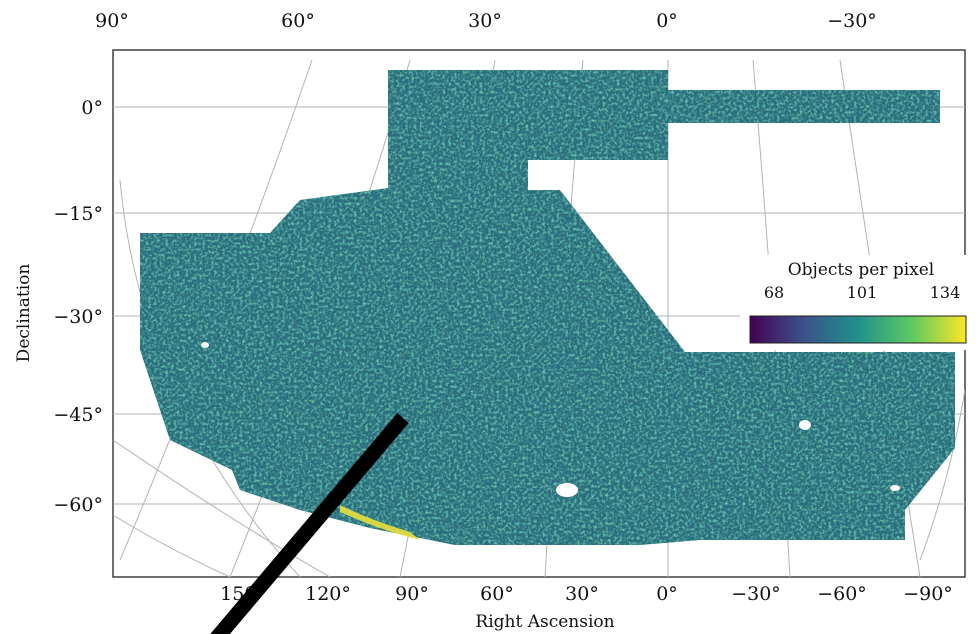 This screenshot has height=634, width=979. What do you see at coordinates (328, 594) in the screenshot?
I see `bottom-tick-label: 120°` at bounding box center [328, 594].